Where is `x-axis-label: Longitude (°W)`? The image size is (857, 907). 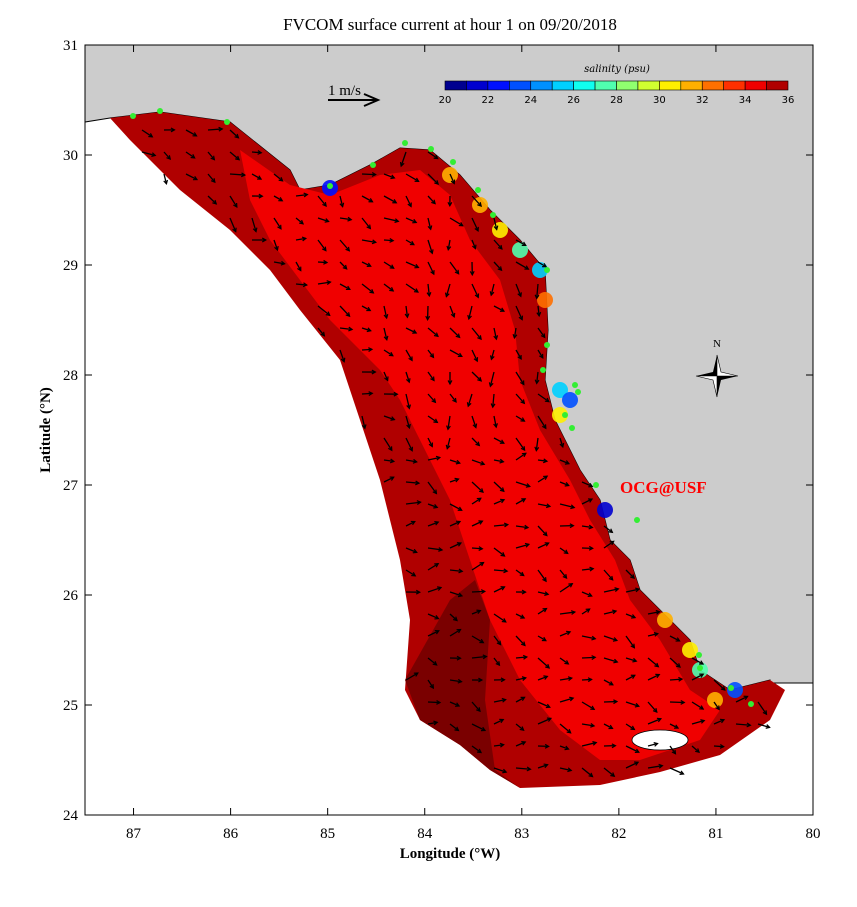 x-axis-label: Longitude (°W) is located at coordinates (450, 854).